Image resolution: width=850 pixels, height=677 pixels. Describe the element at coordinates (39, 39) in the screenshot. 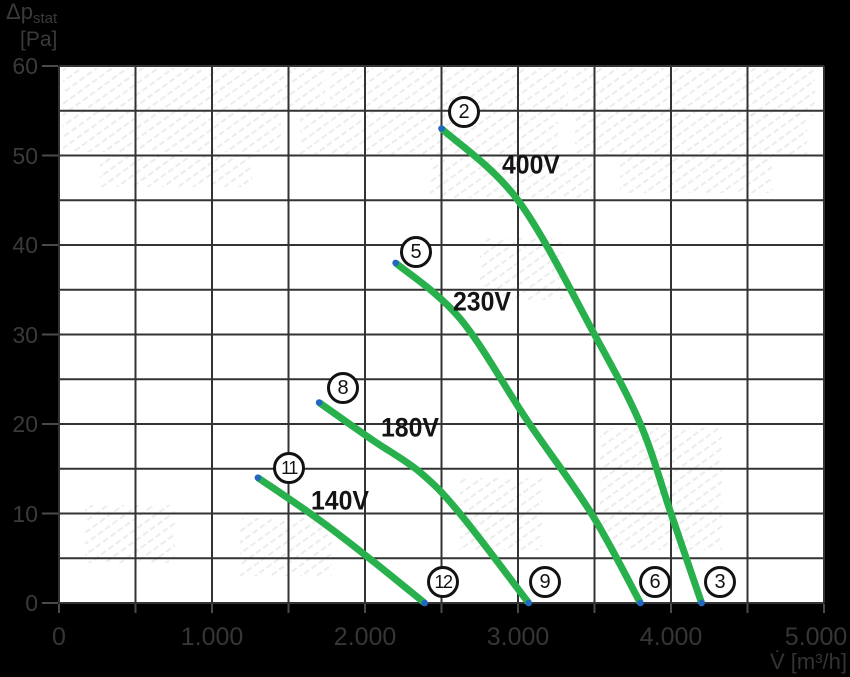

I see `y-axis-unit: [Pa]` at that location.